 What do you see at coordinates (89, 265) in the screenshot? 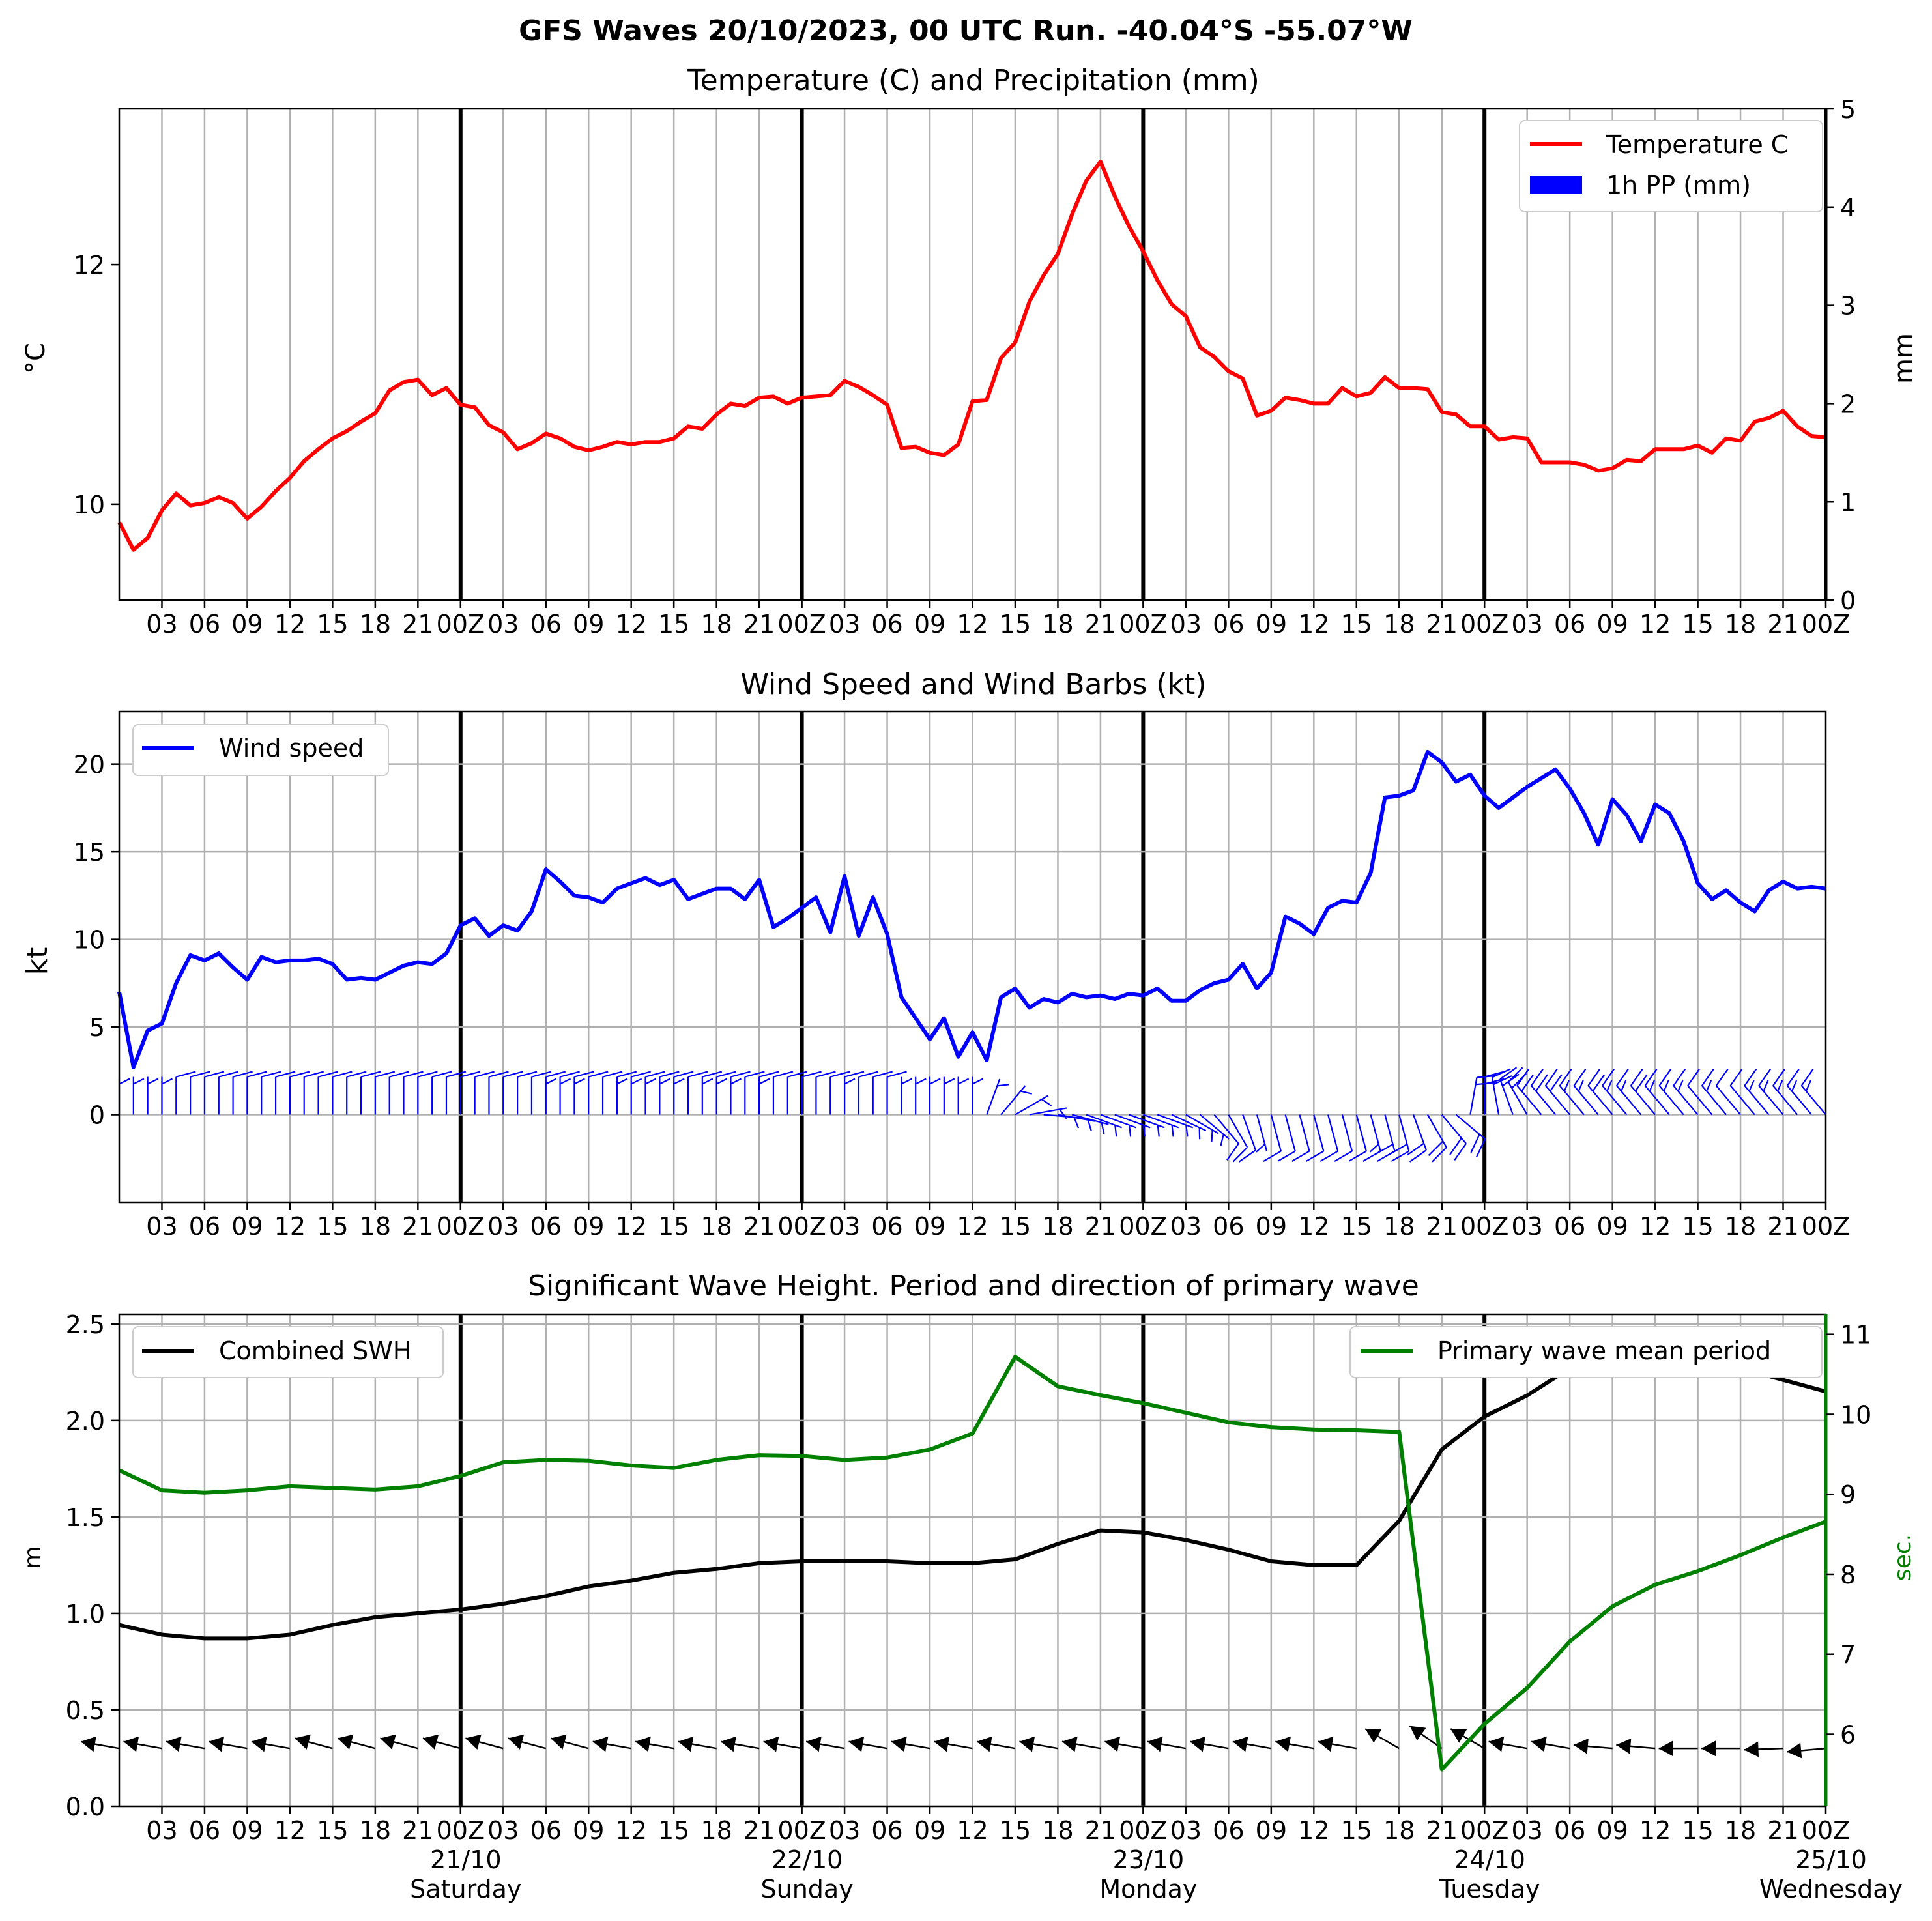
I see `y-tick-label: 12` at bounding box center [89, 265].